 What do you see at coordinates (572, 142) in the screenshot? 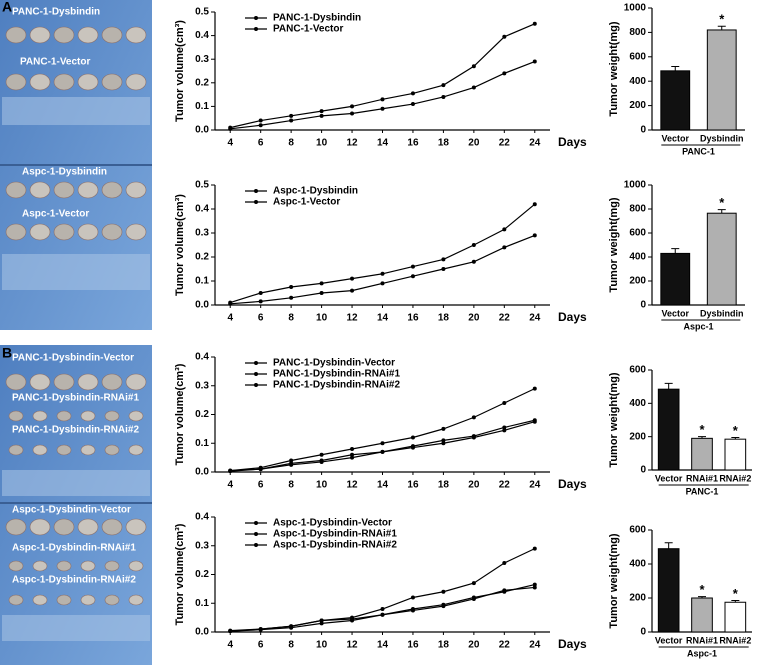
I see `x-axis-label: Days` at bounding box center [572, 142].